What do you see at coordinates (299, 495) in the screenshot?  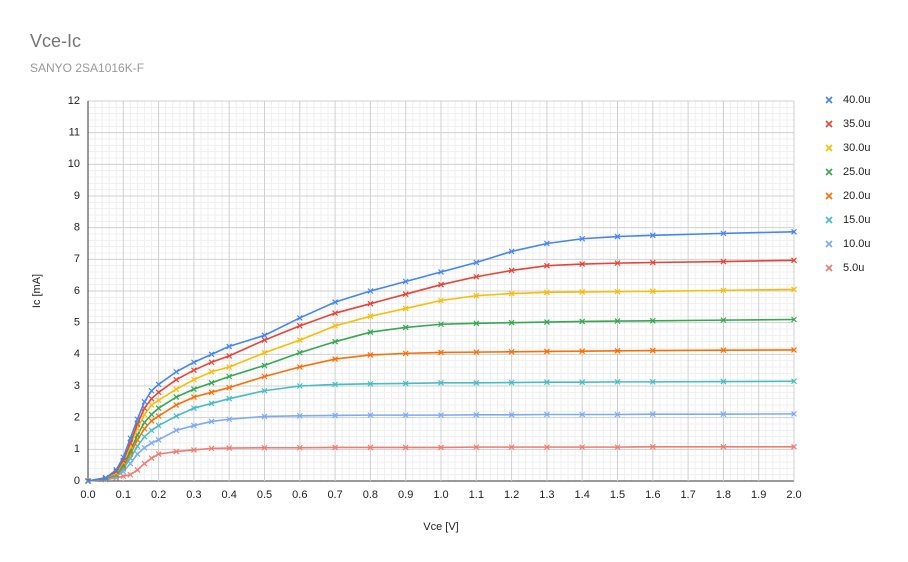 I see `x-tick-label: 0.6` at bounding box center [299, 495].